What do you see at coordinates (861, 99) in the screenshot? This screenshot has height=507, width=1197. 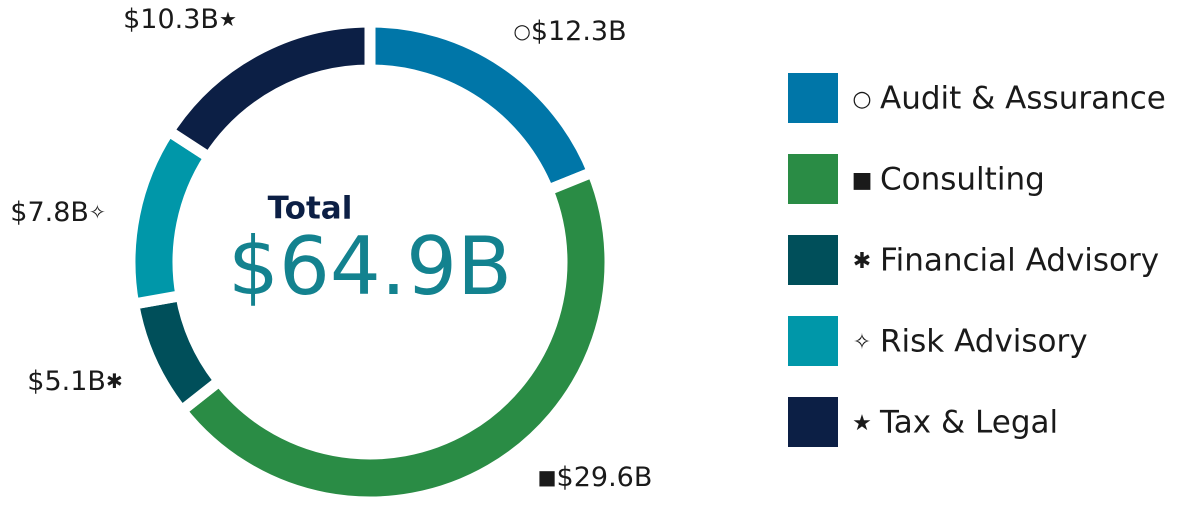 I see `legend-symbol: ○` at bounding box center [861, 99].